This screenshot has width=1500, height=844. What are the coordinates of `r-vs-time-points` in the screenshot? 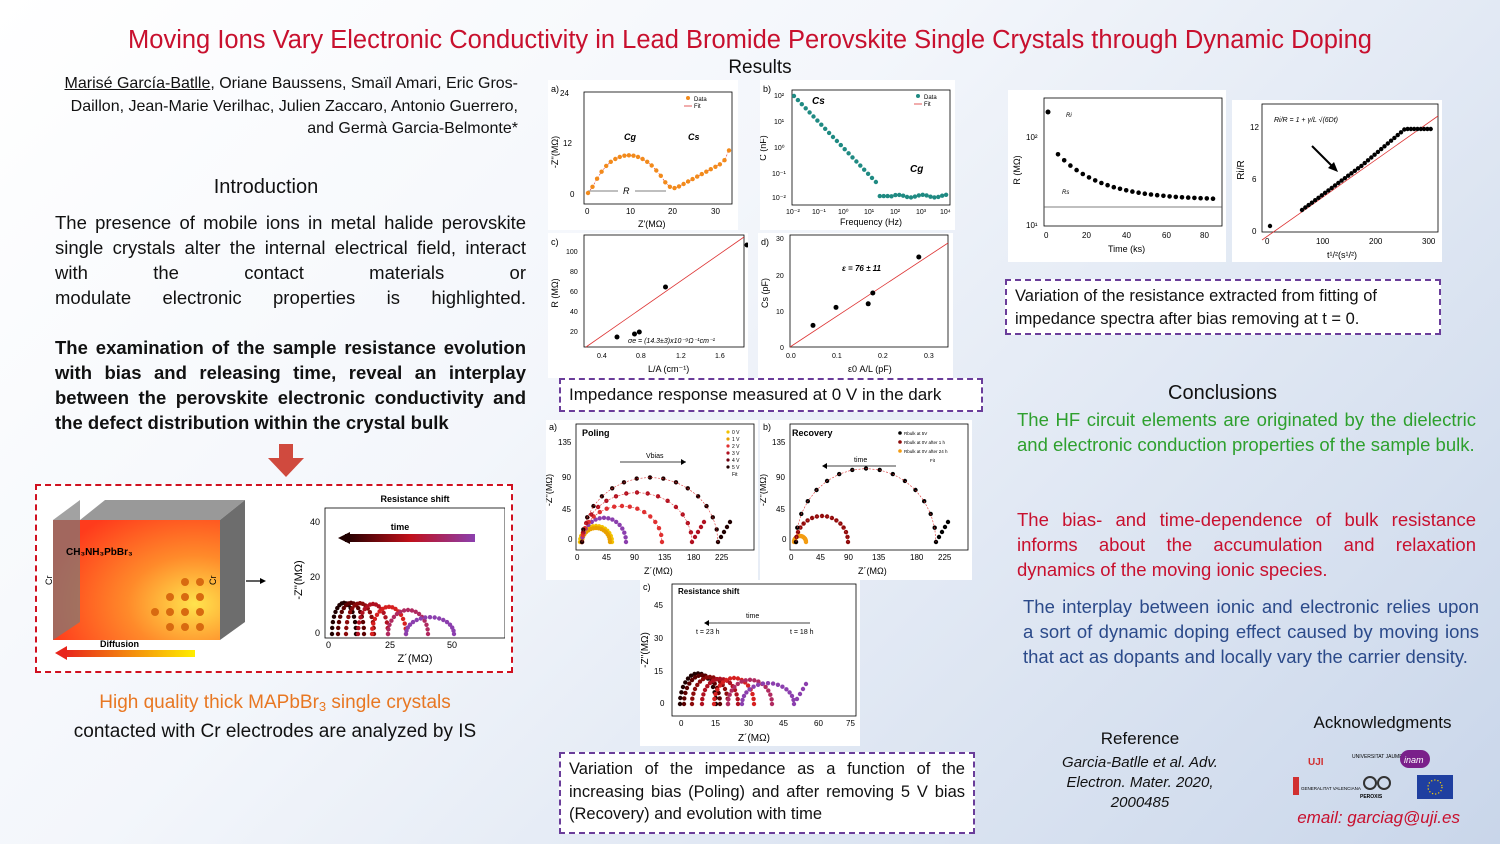 It's located at (1130, 155).